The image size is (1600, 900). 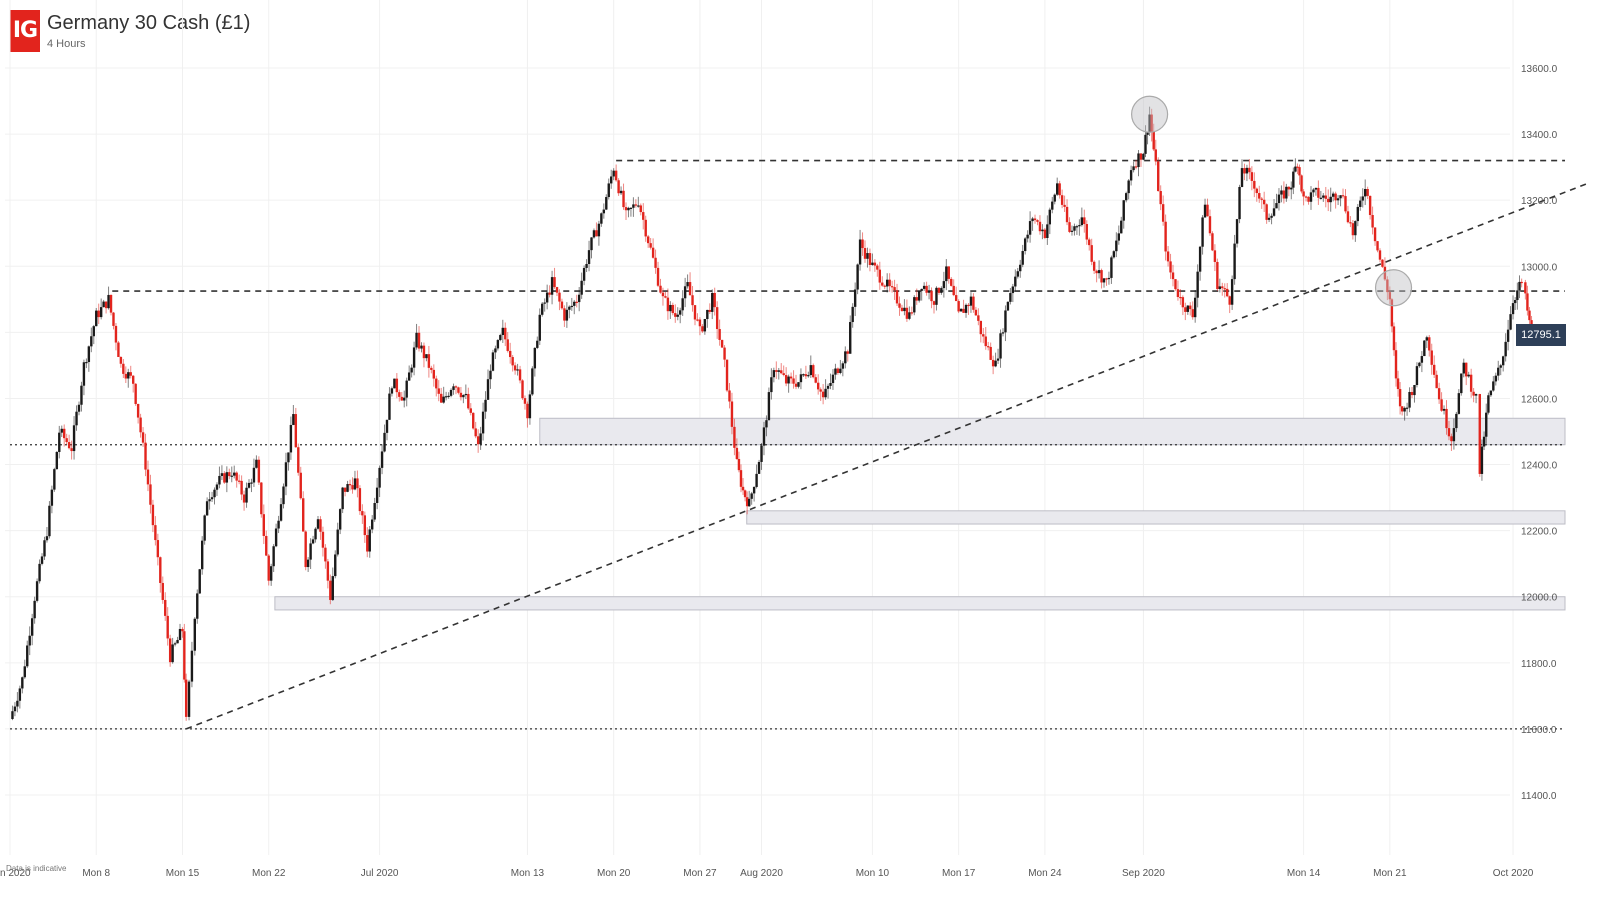 What do you see at coordinates (1539, 267) in the screenshot?
I see `y-tick-label: 13000.0` at bounding box center [1539, 267].